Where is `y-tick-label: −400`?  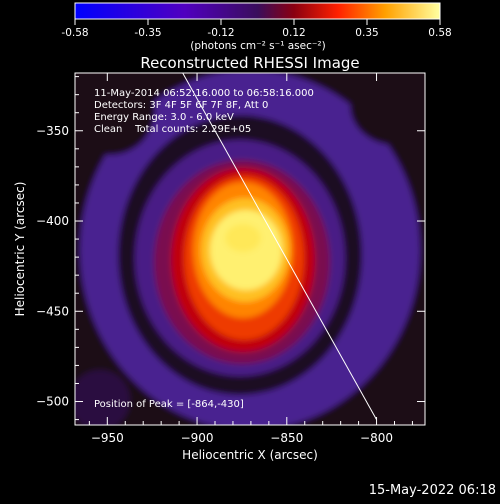 y-tick-label: −400 is located at coordinates (52, 221).